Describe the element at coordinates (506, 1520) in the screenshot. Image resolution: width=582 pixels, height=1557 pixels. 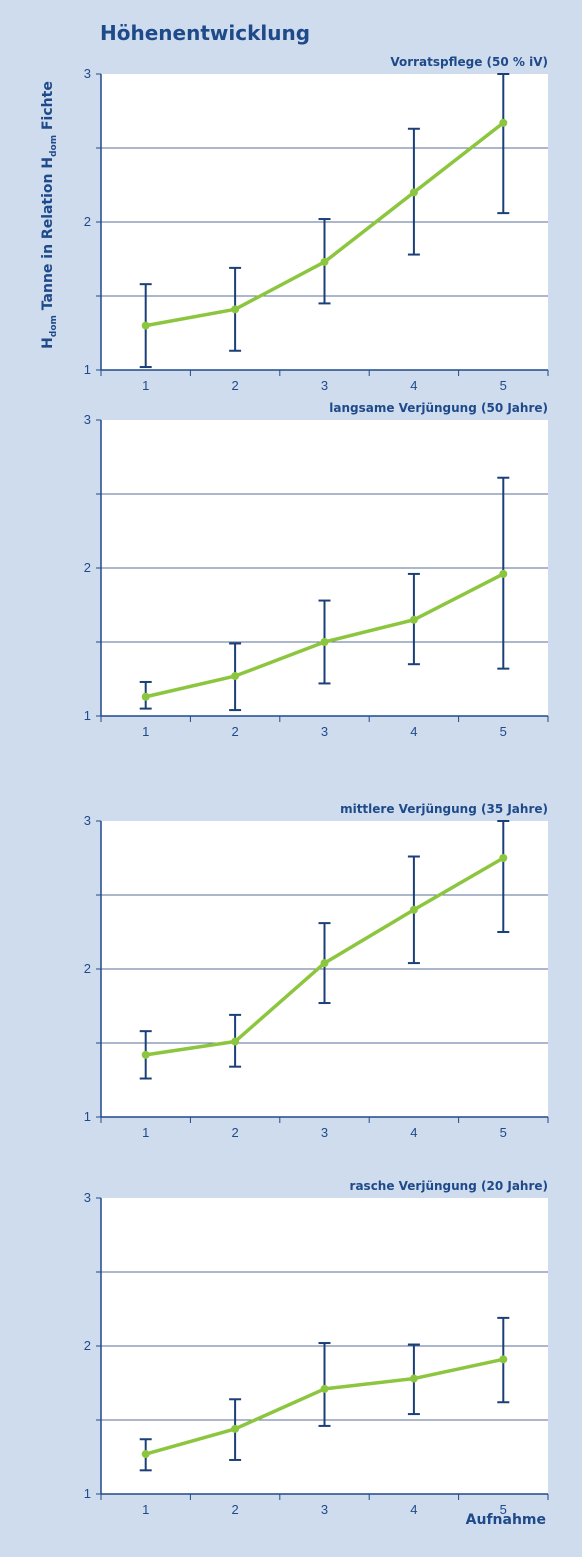
I see `x-axis-label: Aufnahme` at that location.